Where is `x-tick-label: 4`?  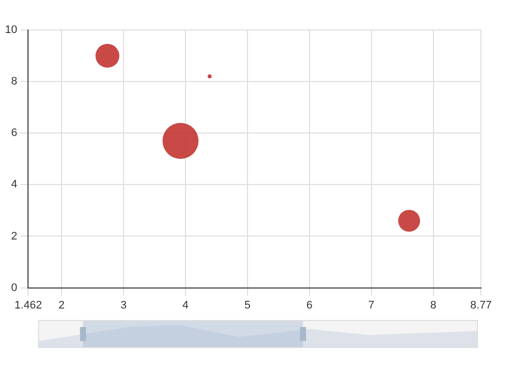
x-tick-label: 4 is located at coordinates (185, 305).